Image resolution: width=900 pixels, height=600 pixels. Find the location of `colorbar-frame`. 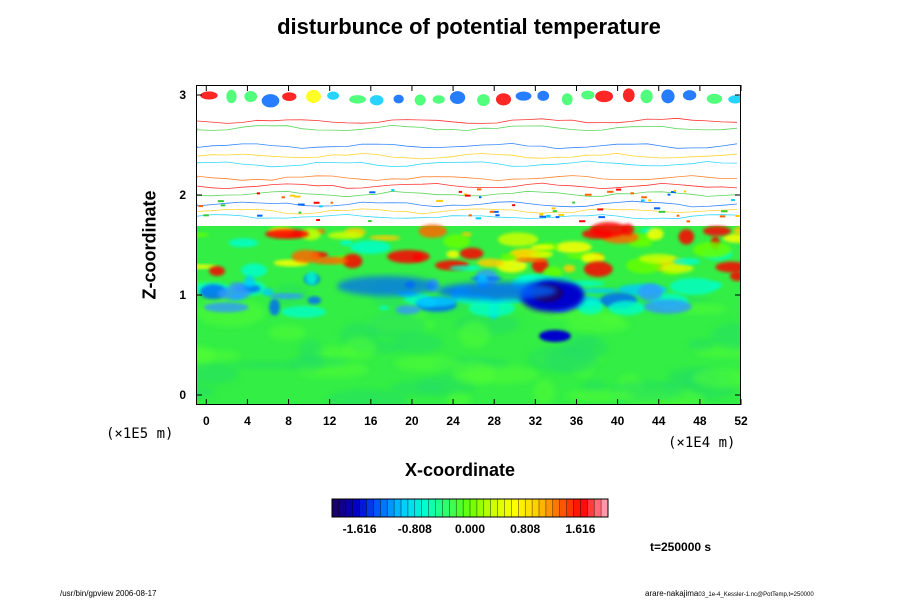

colorbar-frame is located at coordinates (470, 508).